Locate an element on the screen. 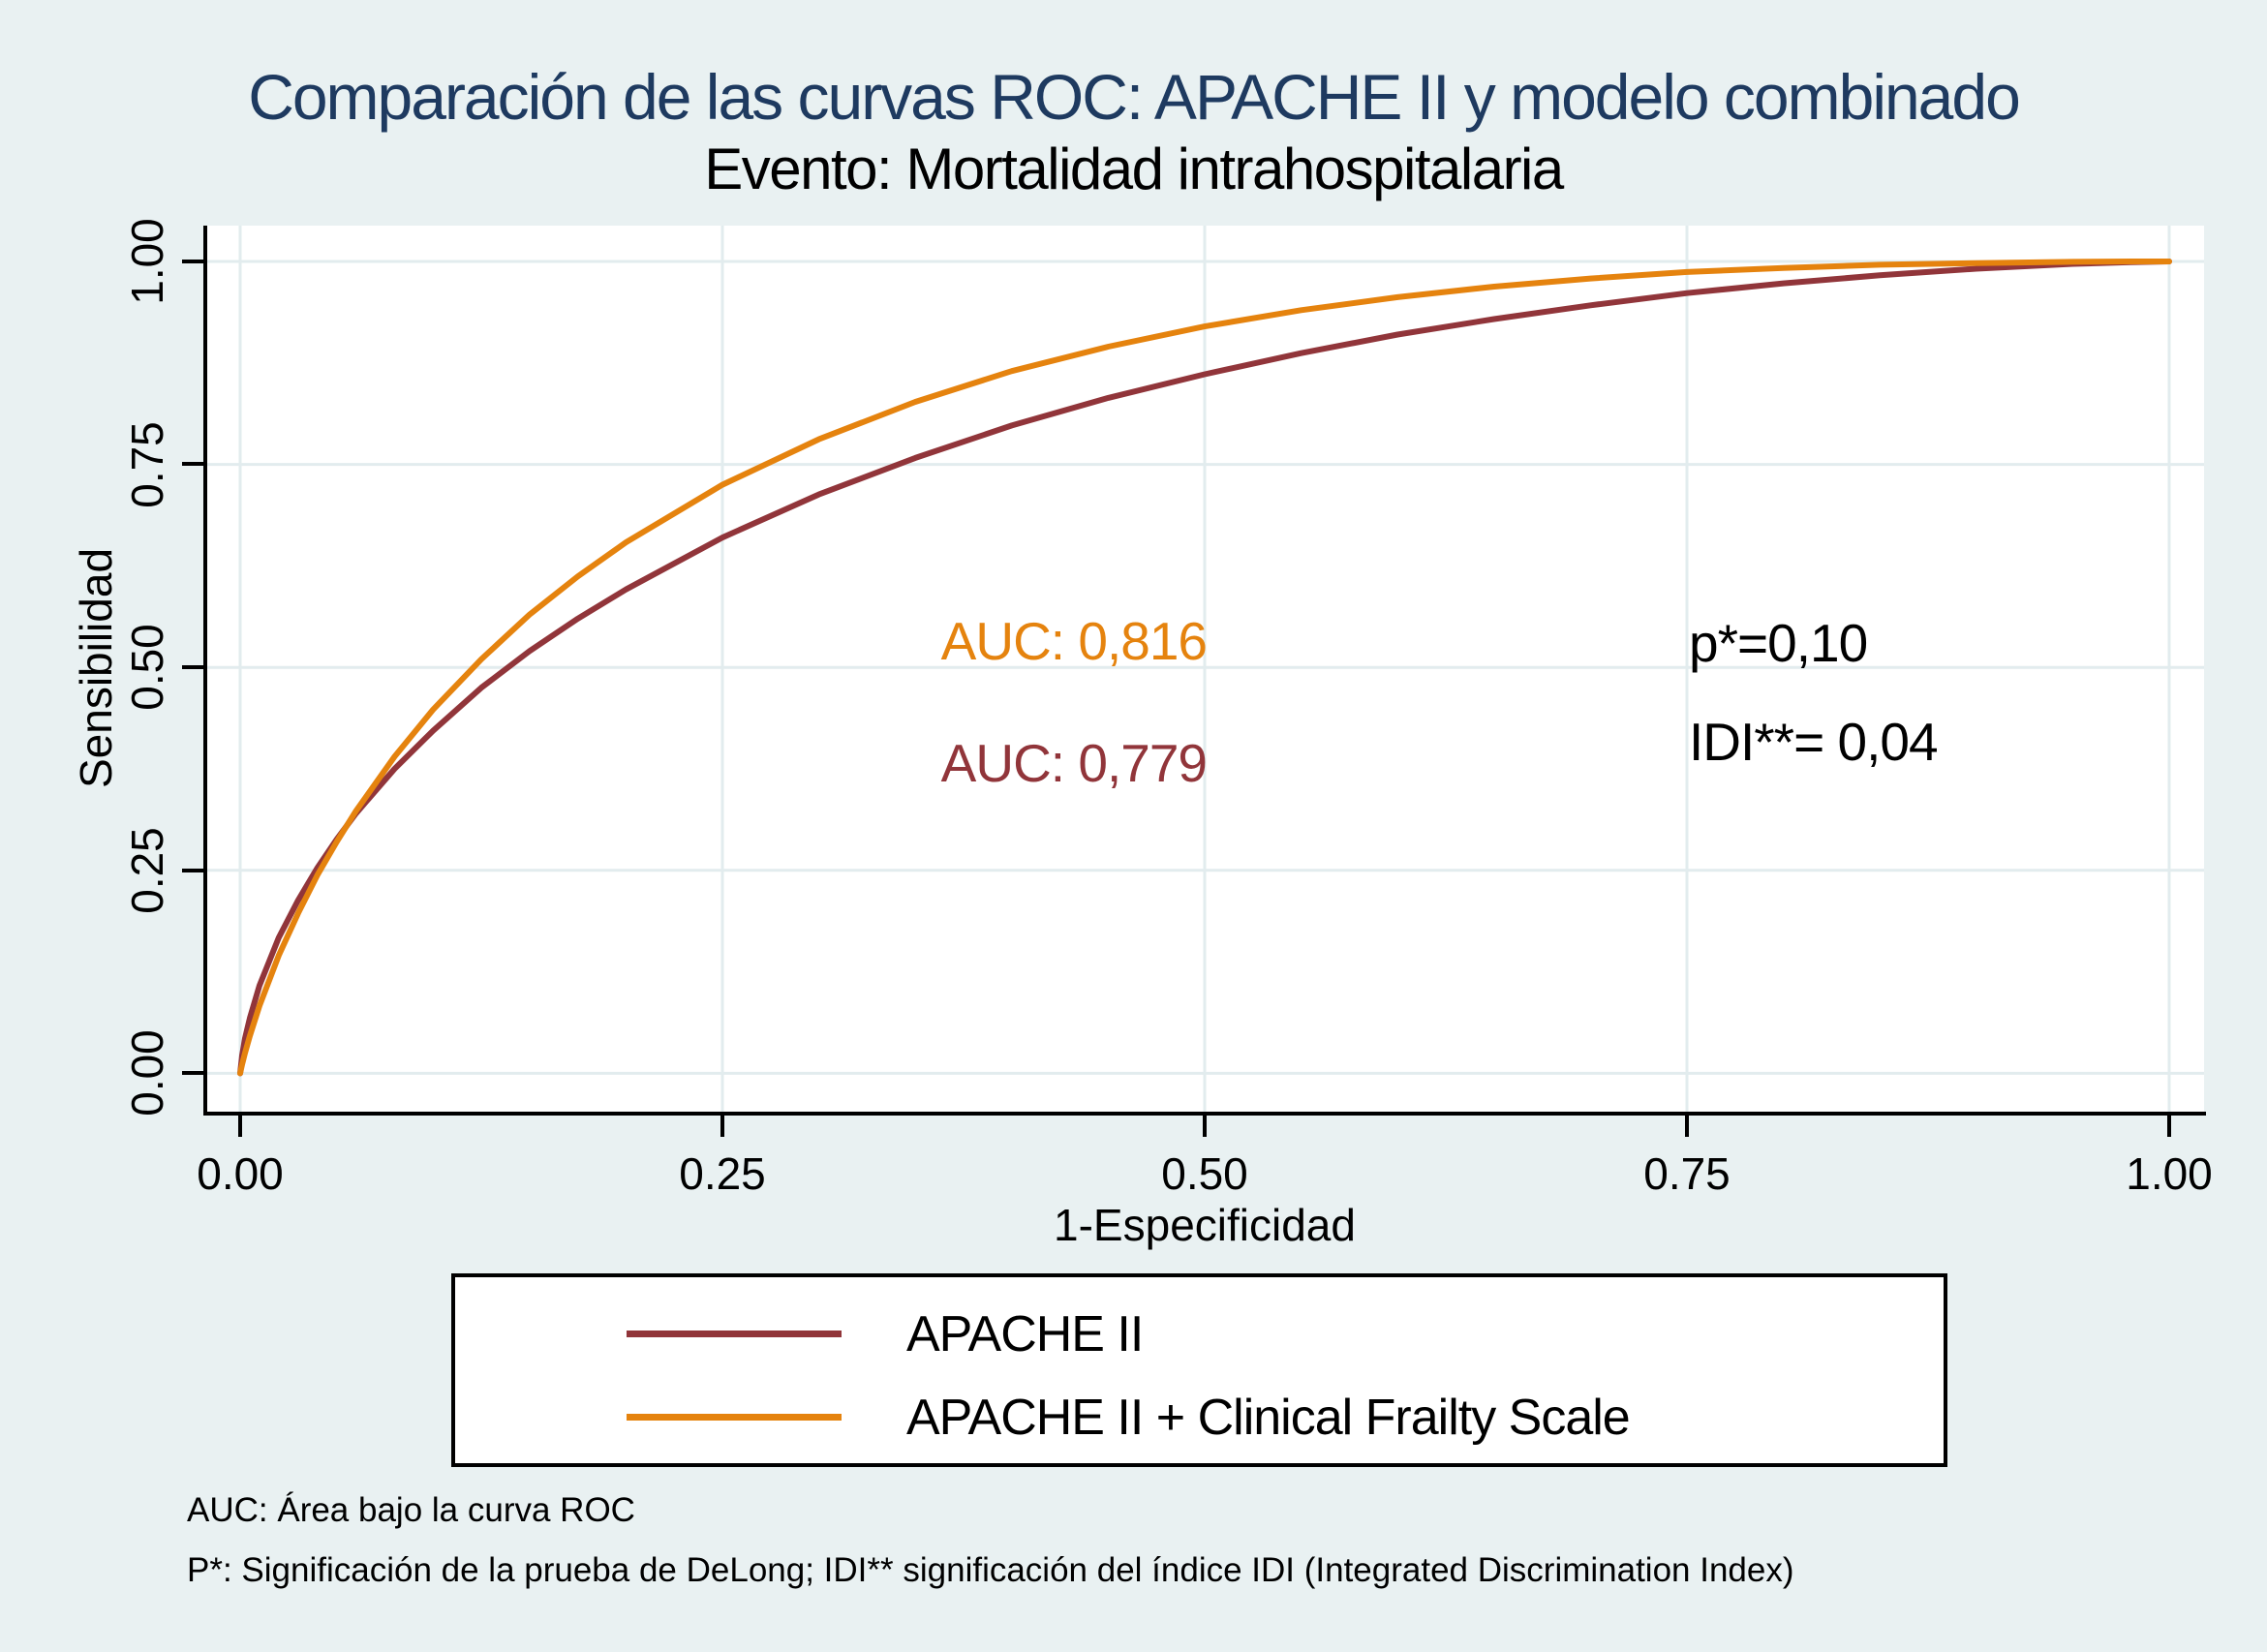 The height and width of the screenshot is (1652, 2267). legend-label-apache-ii: APACHE II is located at coordinates (1025, 1334).